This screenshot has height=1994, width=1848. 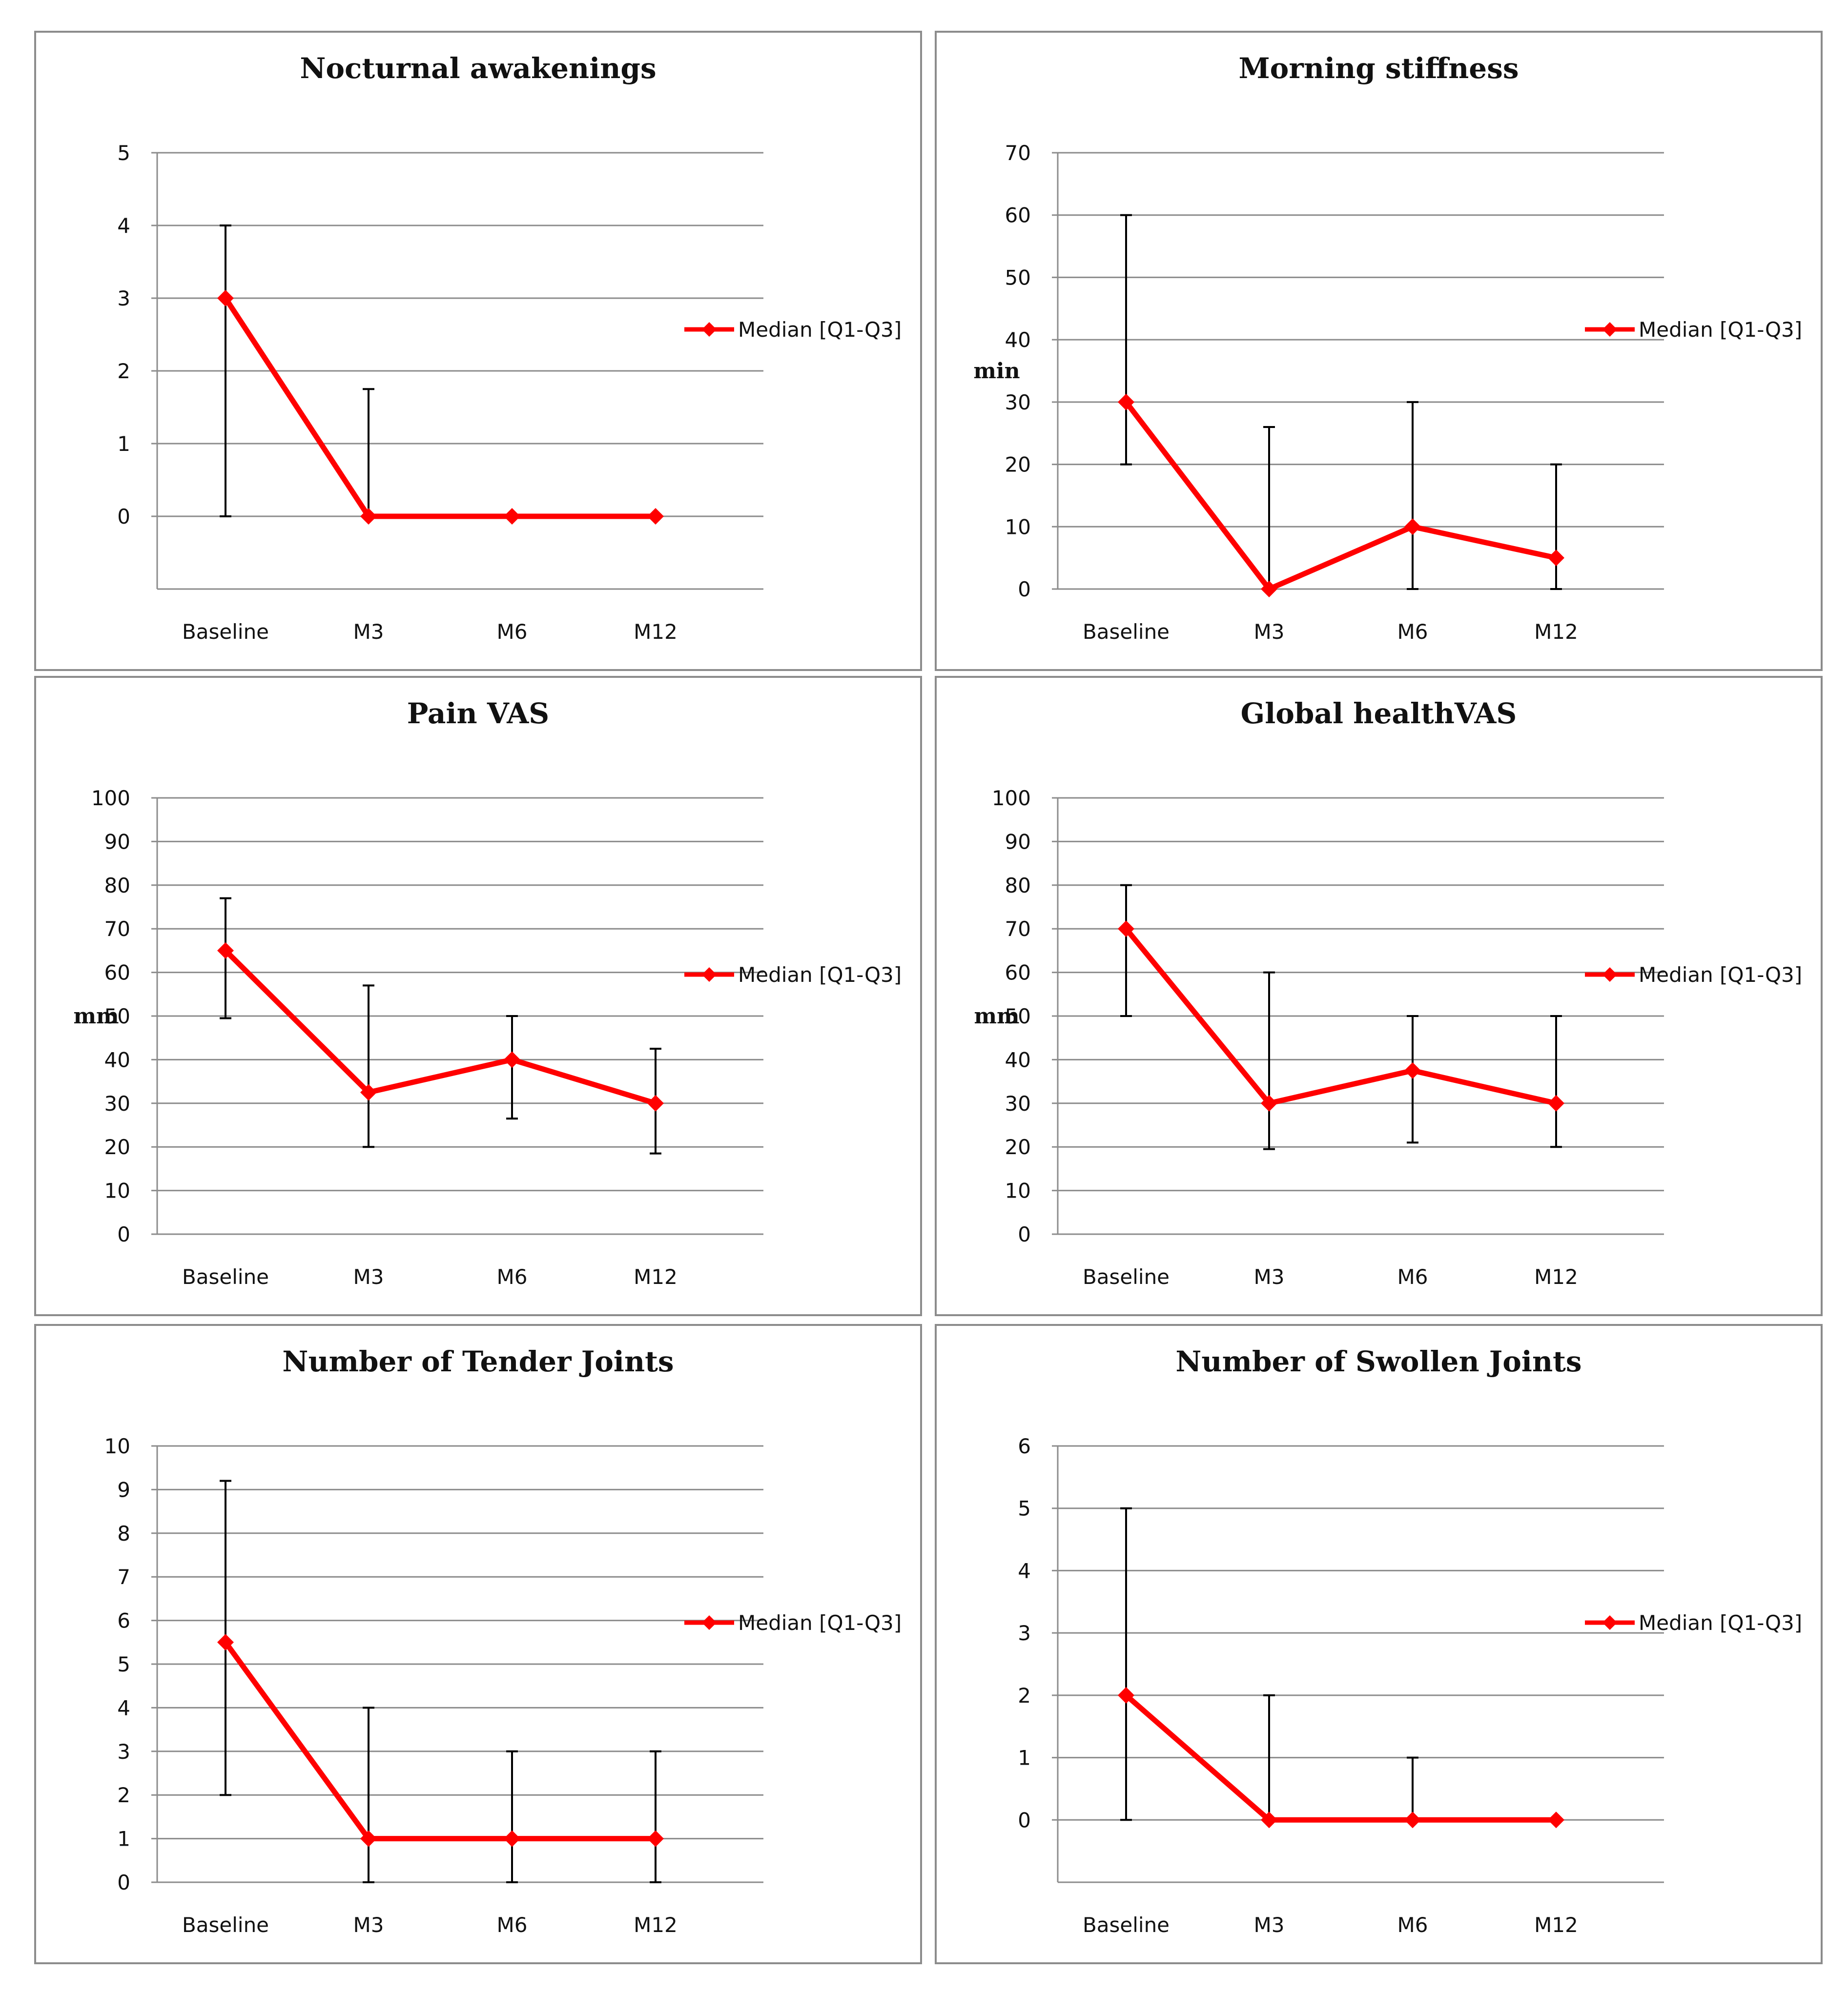 What do you see at coordinates (1378, 68) in the screenshot?
I see `chart-title: Morning stiffness` at bounding box center [1378, 68].